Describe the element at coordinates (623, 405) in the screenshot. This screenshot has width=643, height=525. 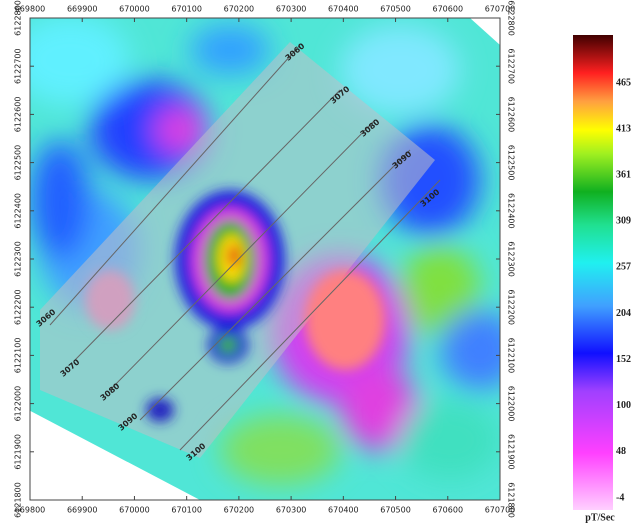
I see `colorbar-tick-label: 100` at that location.